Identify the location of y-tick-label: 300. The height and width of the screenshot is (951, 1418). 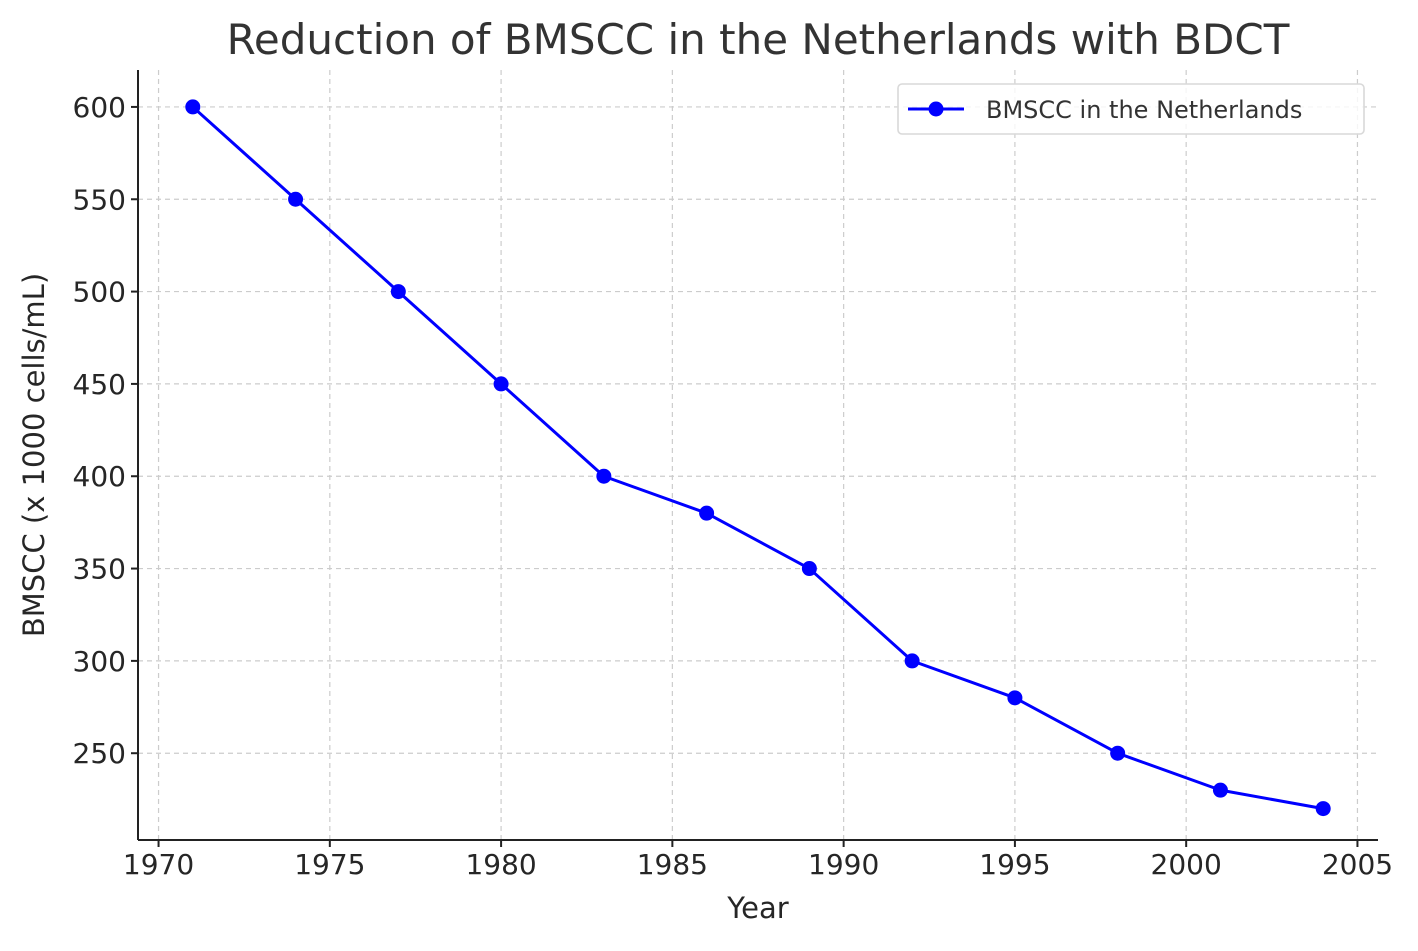
(99, 661).